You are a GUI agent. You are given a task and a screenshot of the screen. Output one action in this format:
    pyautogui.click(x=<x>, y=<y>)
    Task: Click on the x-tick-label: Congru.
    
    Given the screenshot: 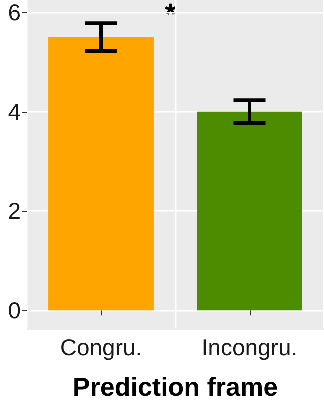 What is the action you would take?
    pyautogui.click(x=101, y=347)
    